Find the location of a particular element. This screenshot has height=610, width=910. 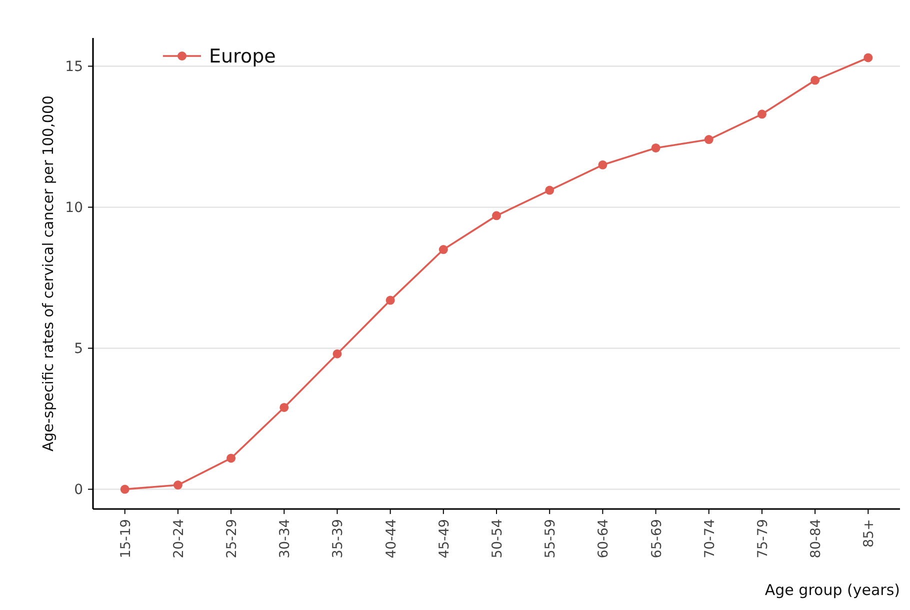

y-tick-label: 5 is located at coordinates (78, 349).